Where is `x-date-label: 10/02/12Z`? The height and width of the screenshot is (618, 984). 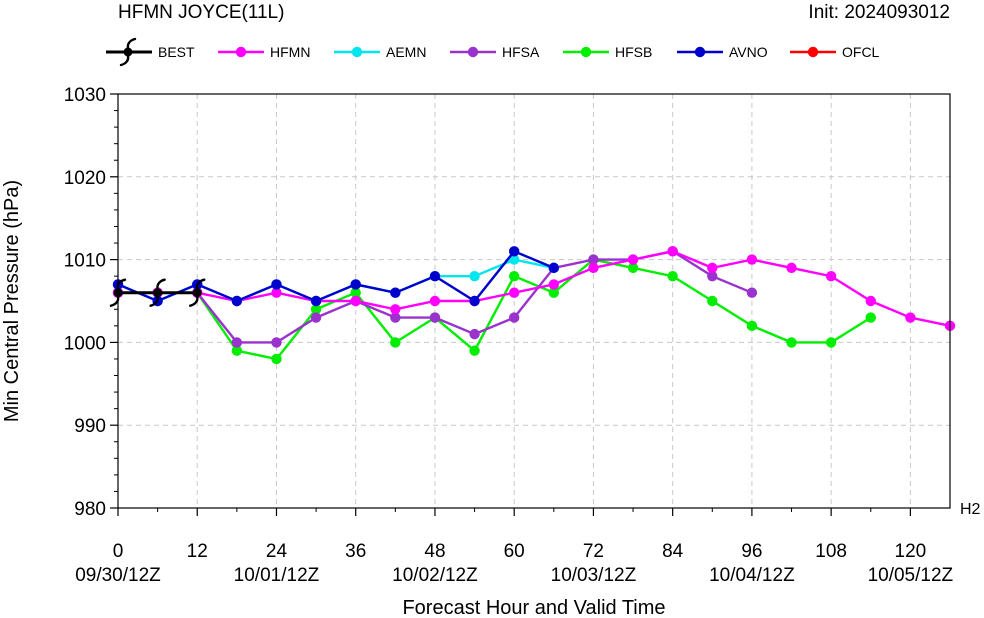 x-date-label: 10/02/12Z is located at coordinates (435, 575).